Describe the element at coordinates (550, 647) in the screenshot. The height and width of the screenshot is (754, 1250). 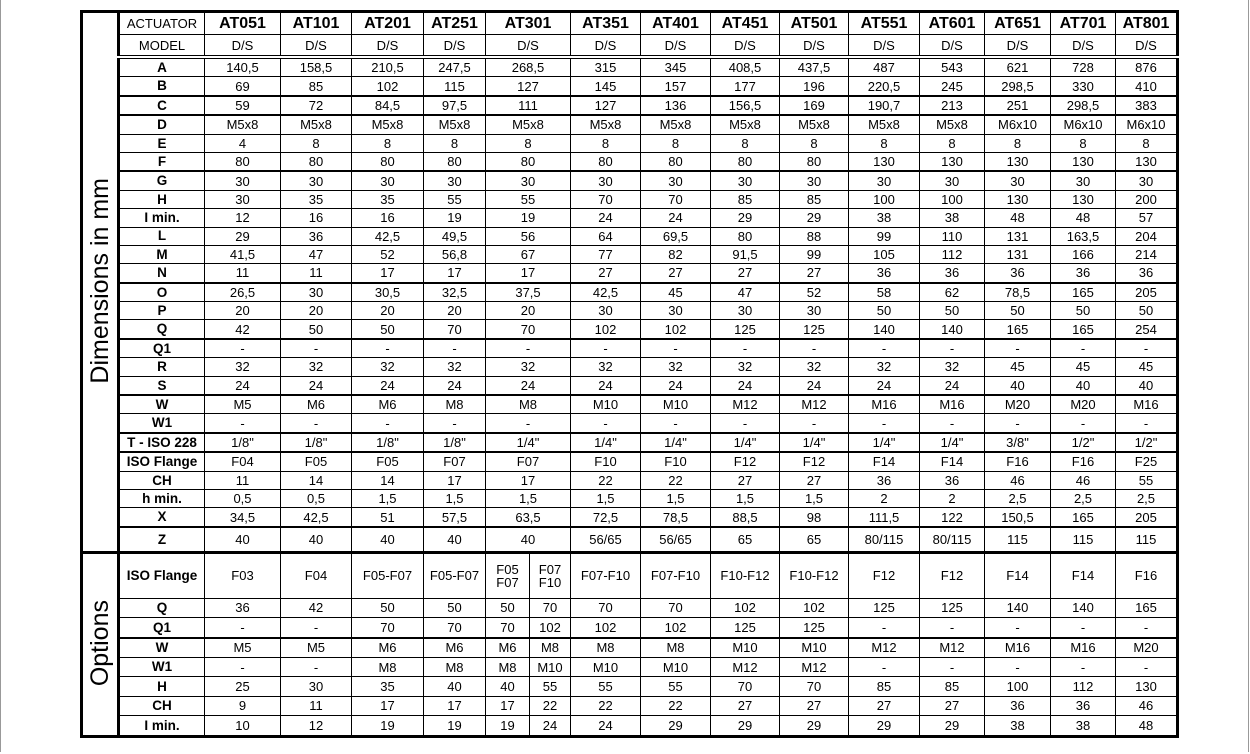
I see `table-cell-split: M8` at that location.